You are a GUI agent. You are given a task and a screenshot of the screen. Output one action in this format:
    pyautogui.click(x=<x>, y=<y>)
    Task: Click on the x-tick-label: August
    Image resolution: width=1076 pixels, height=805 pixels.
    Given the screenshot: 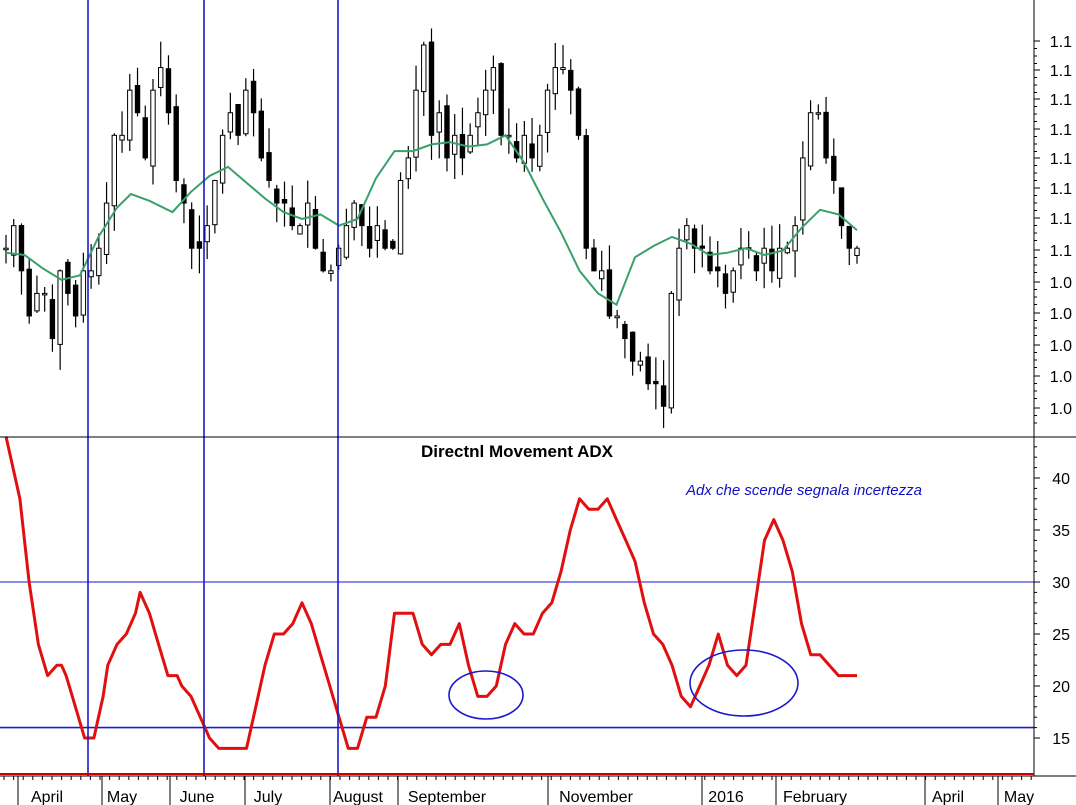 What is the action you would take?
    pyautogui.click(x=358, y=797)
    